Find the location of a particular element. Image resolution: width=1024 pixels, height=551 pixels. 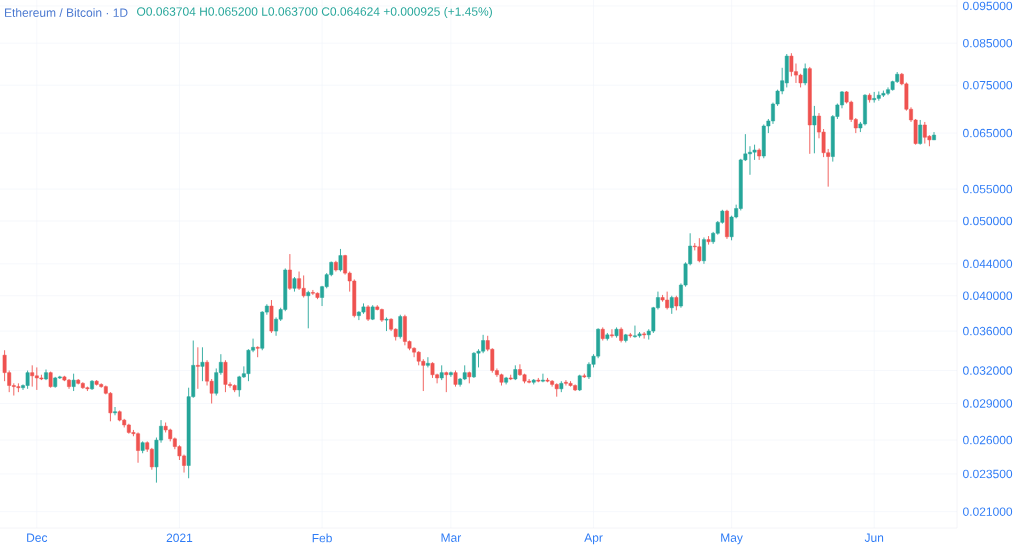

y-tick-label: 0.065000 is located at coordinates (988, 133).